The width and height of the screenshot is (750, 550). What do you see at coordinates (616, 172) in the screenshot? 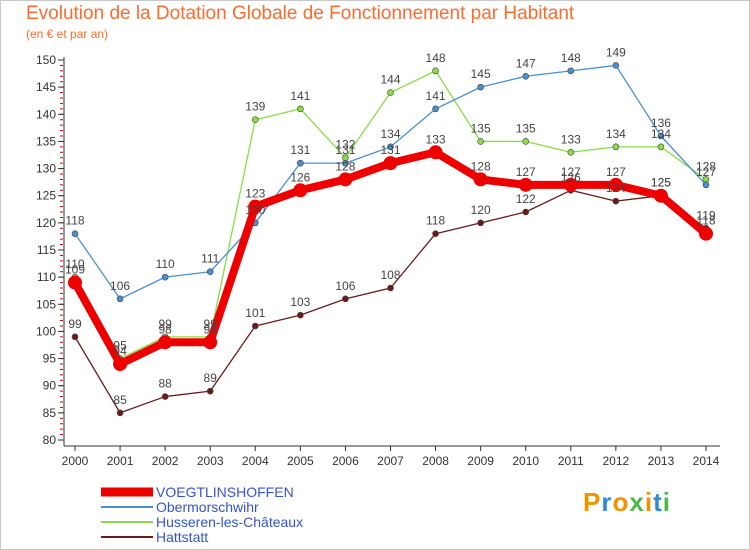
I see `data-label-voegtlinshoffen: 127` at bounding box center [616, 172].